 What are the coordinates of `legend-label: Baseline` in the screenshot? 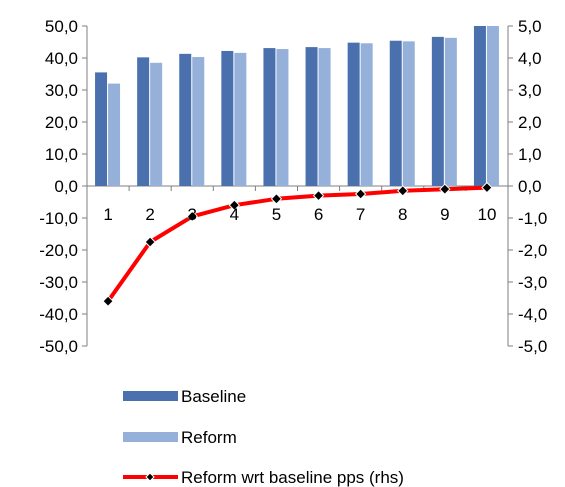 It's located at (213, 396).